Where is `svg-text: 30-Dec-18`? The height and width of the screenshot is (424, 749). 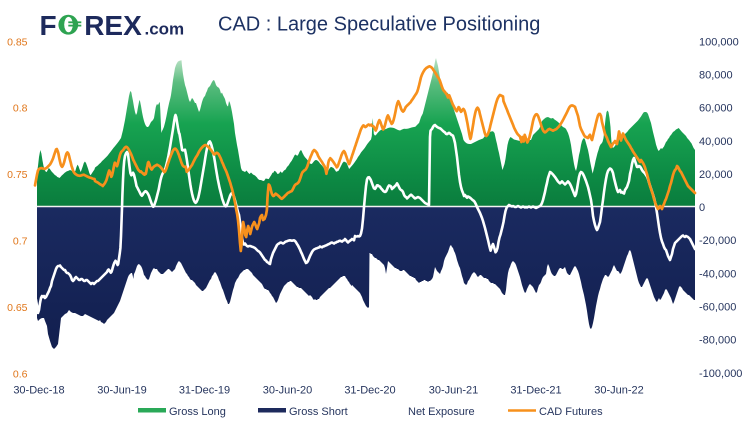
svg-text: 30-Dec-18 is located at coordinates (38, 391).